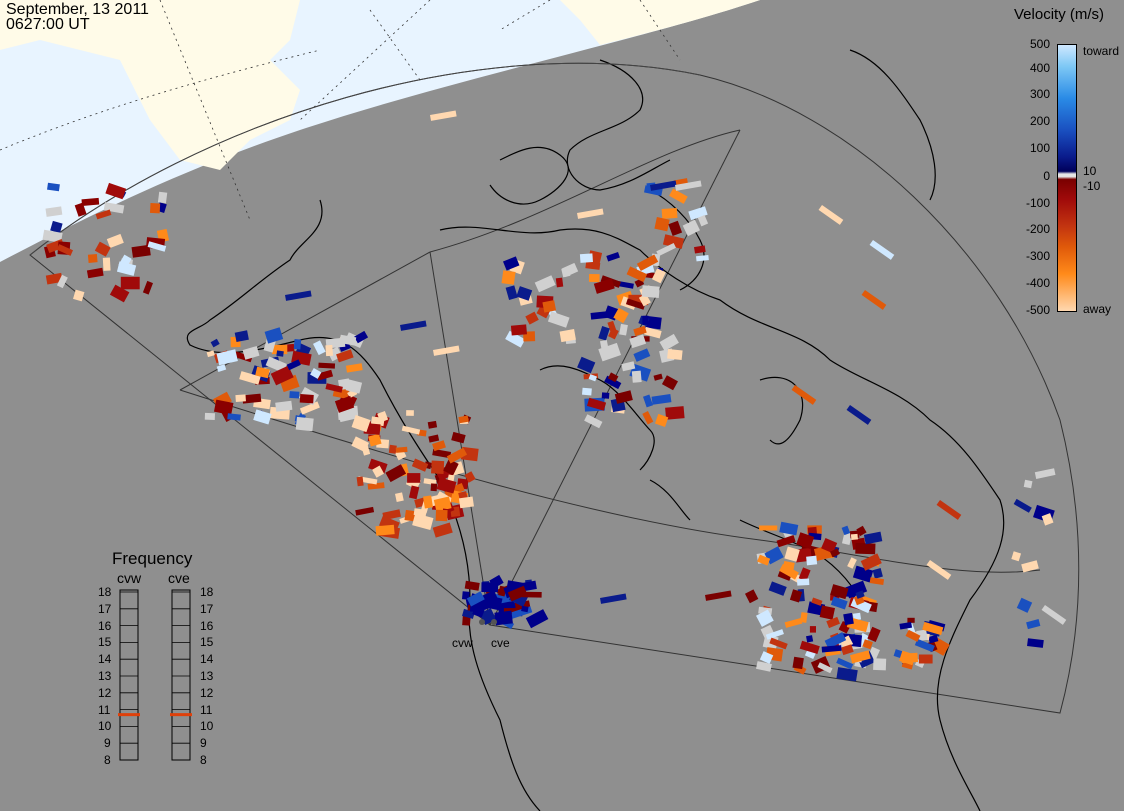 This screenshot has width=1124, height=811. I want to click on cve-frequency-scale, so click(181, 675).